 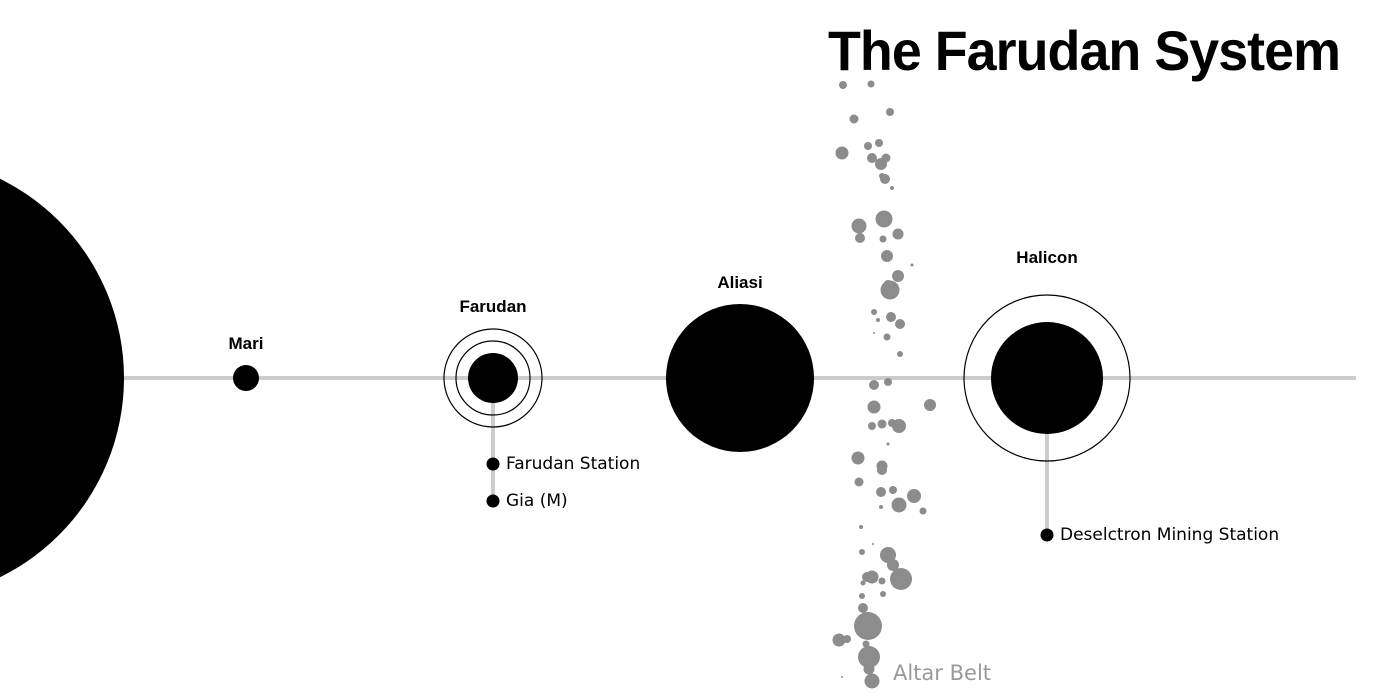 I want to click on planet-farudan, so click(x=493, y=378).